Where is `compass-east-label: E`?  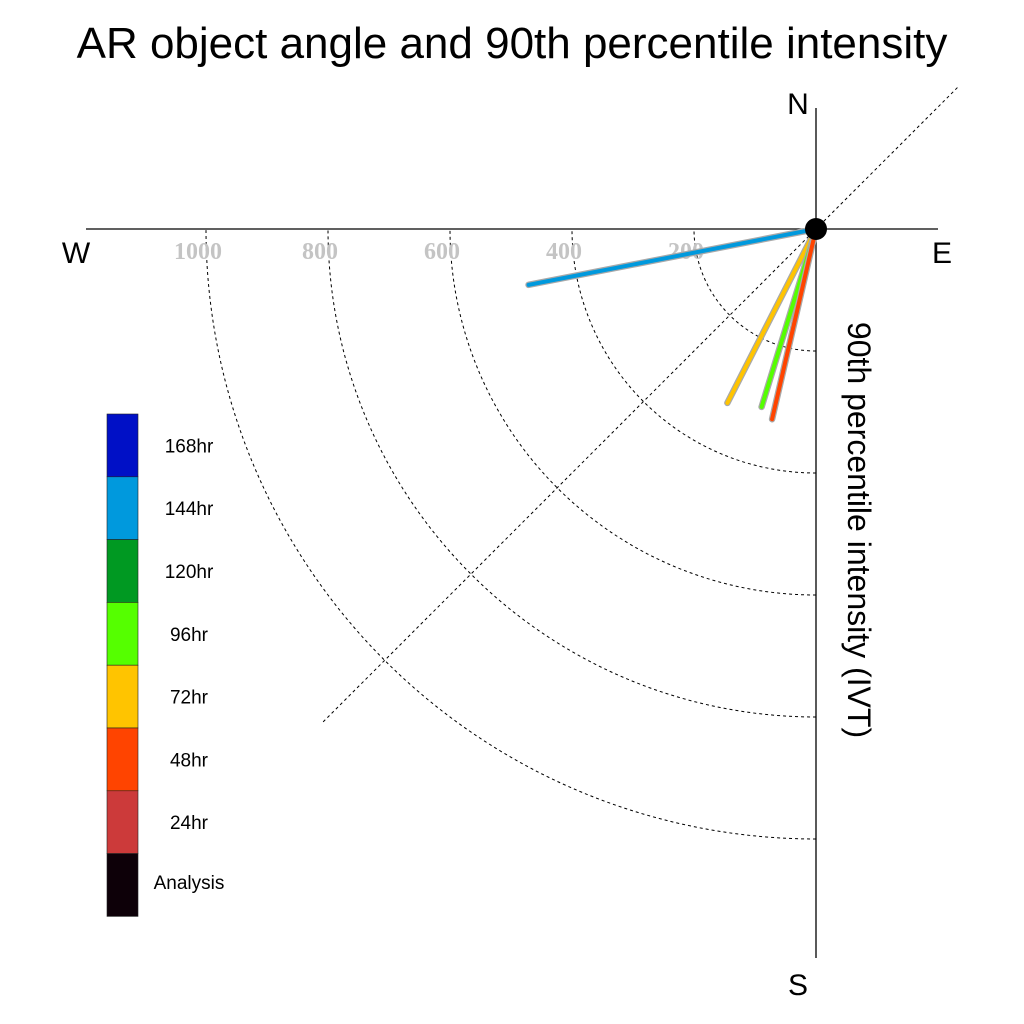
compass-east-label: E is located at coordinates (942, 253).